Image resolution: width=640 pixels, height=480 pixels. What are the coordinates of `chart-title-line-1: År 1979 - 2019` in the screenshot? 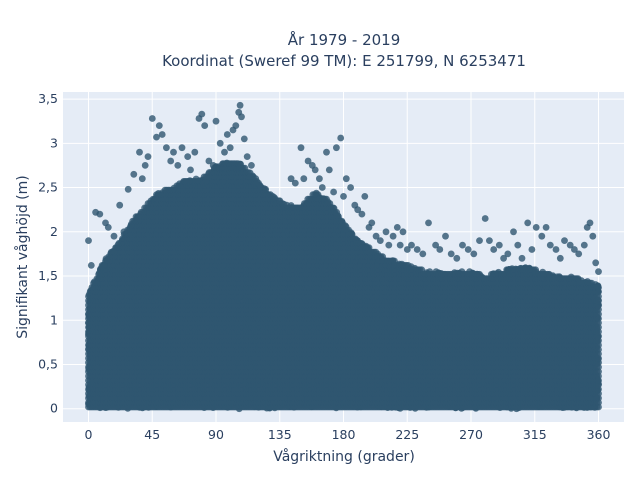 It's located at (344, 39).